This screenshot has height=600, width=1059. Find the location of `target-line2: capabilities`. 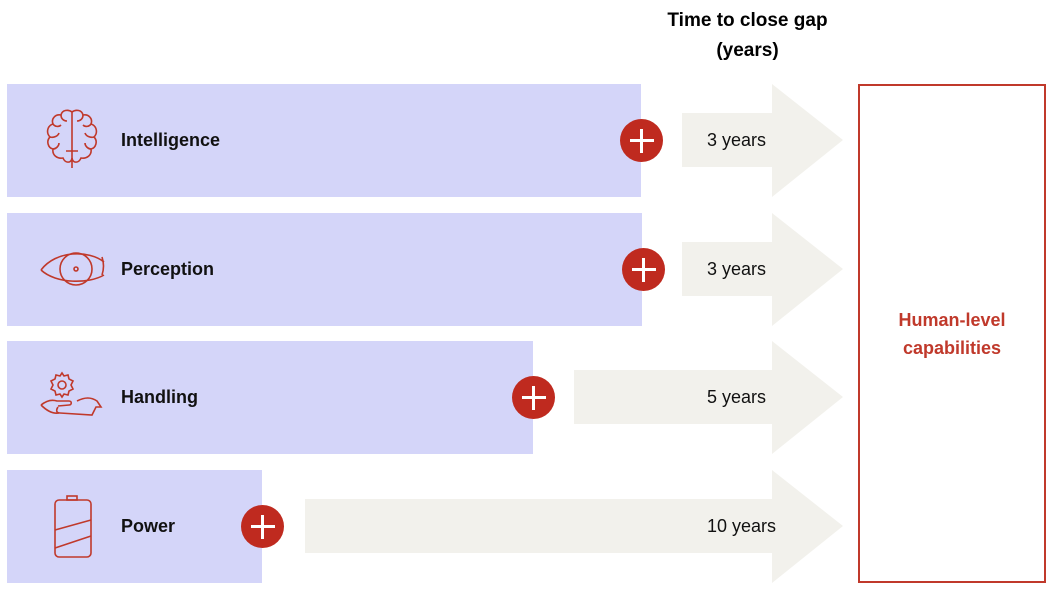

target-line2: capabilities is located at coordinates (952, 347).